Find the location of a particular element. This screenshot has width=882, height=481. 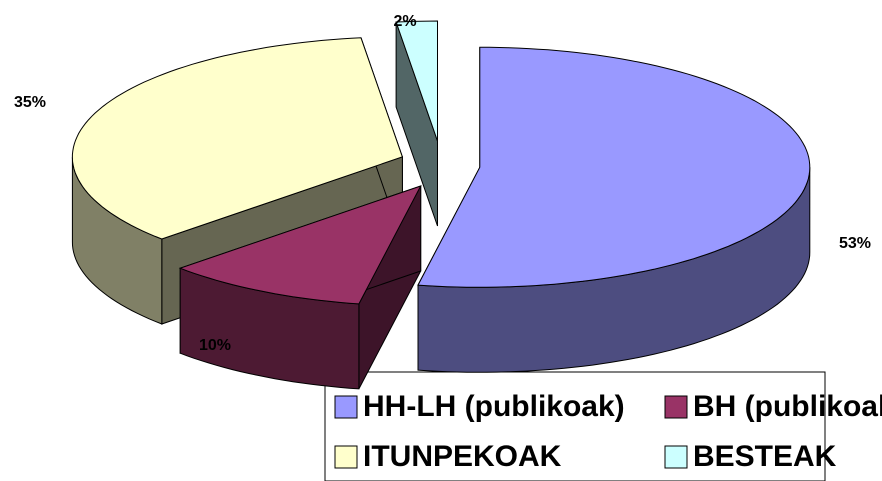

data-label: 2% is located at coordinates (404, 21).